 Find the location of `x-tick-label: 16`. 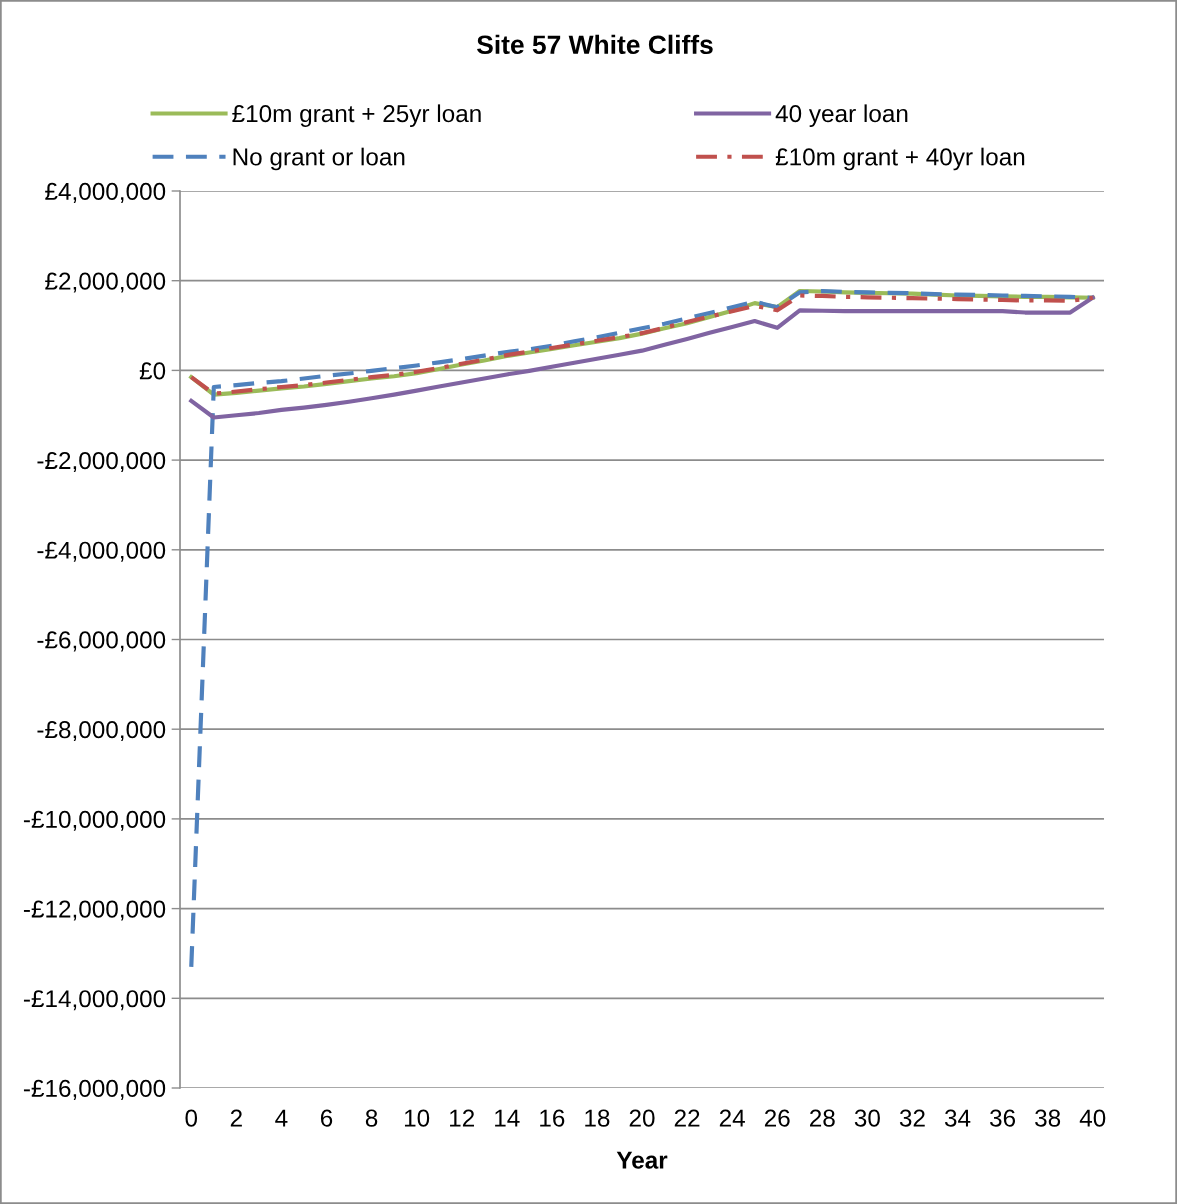

x-tick-label: 16 is located at coordinates (552, 1118).